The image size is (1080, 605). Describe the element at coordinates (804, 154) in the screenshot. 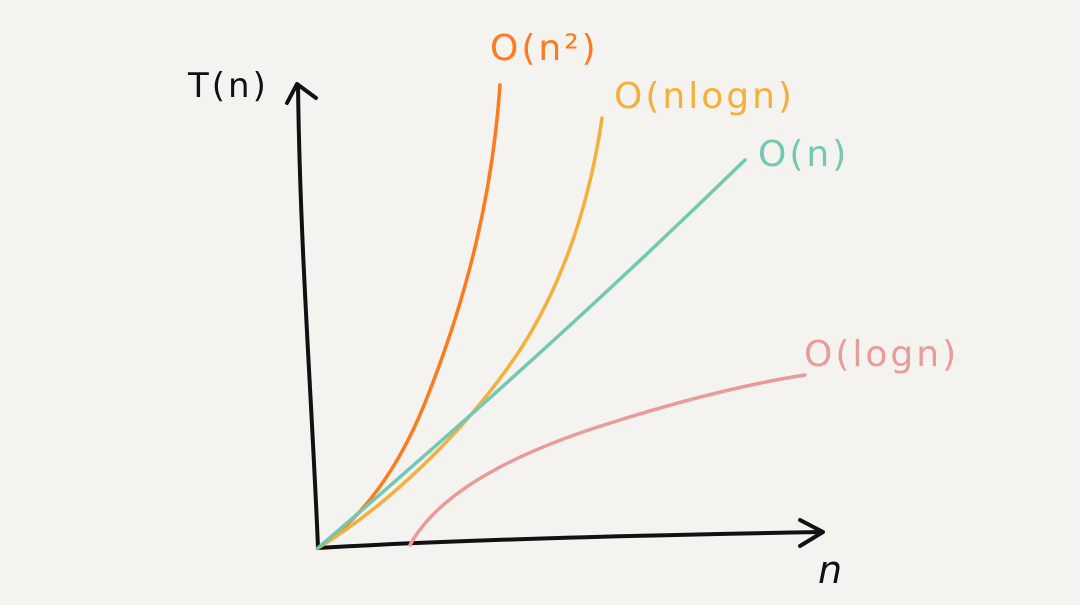

I see `series-label-n: O(n)` at that location.